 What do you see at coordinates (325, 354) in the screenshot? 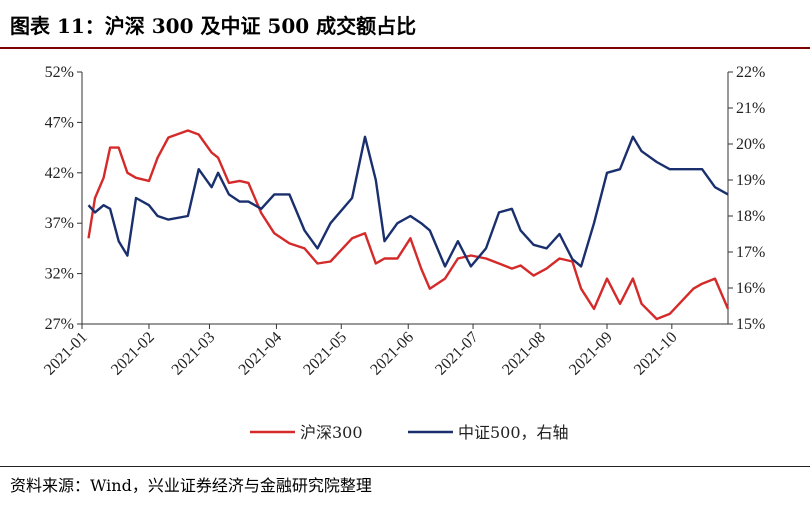
I see `x-axis-tick-label: 2021-05` at bounding box center [325, 354].